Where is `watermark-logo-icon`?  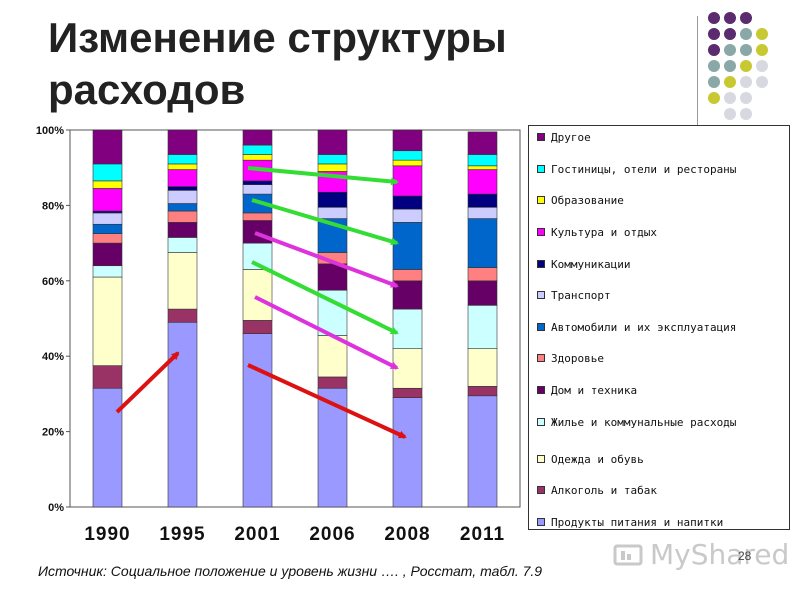 watermark-logo-icon is located at coordinates (628, 555).